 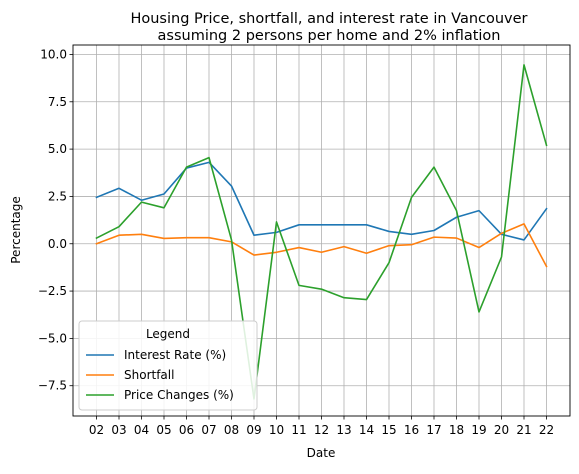 I want to click on x-axis-label: Date, so click(x=321, y=453).